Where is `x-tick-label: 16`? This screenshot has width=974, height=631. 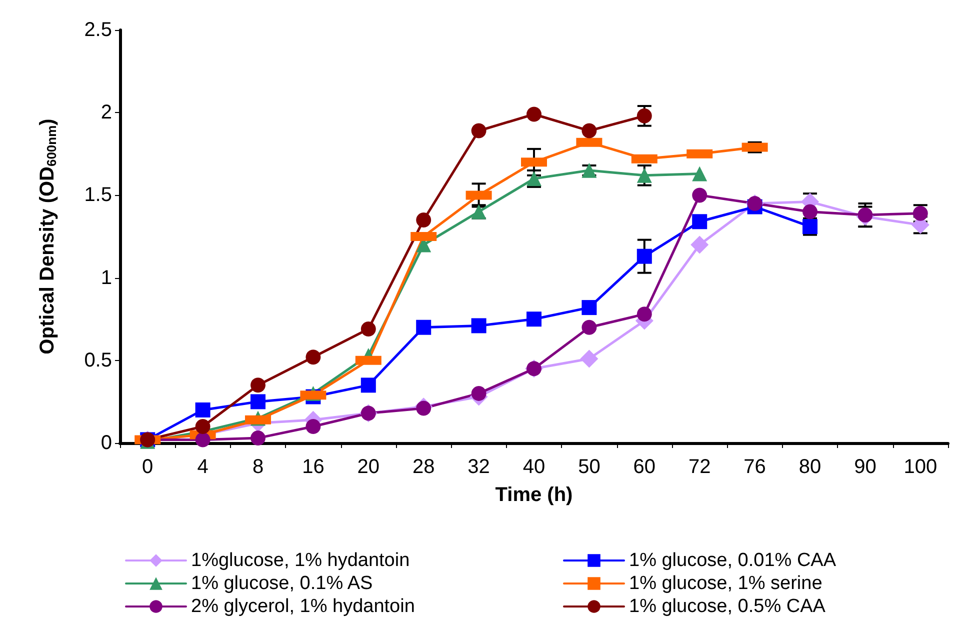
x-tick-label: 16 is located at coordinates (313, 467).